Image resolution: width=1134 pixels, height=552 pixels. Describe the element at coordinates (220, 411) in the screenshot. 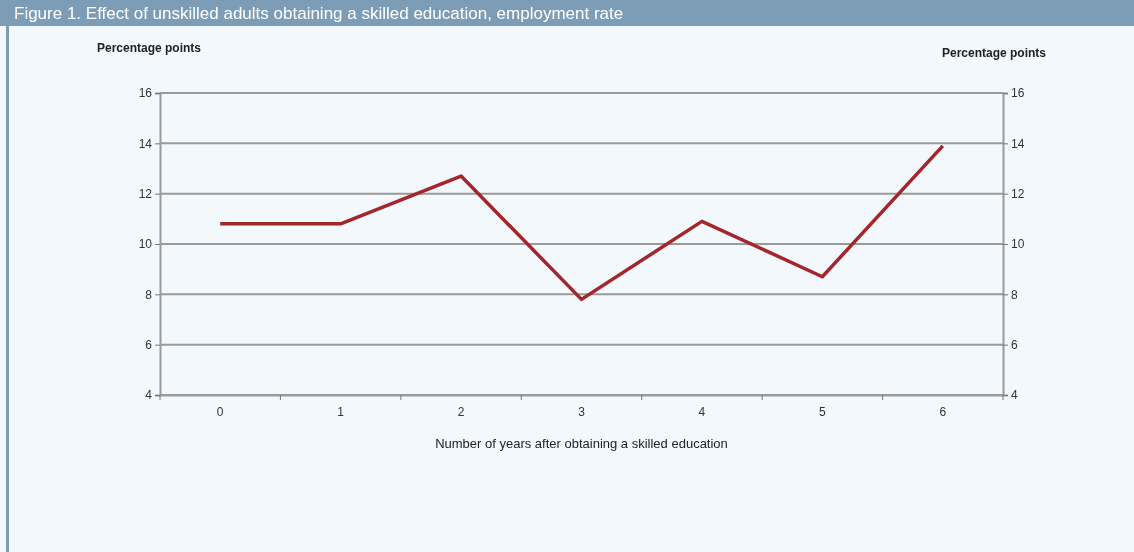

I see `x-tick-label: 0` at that location.